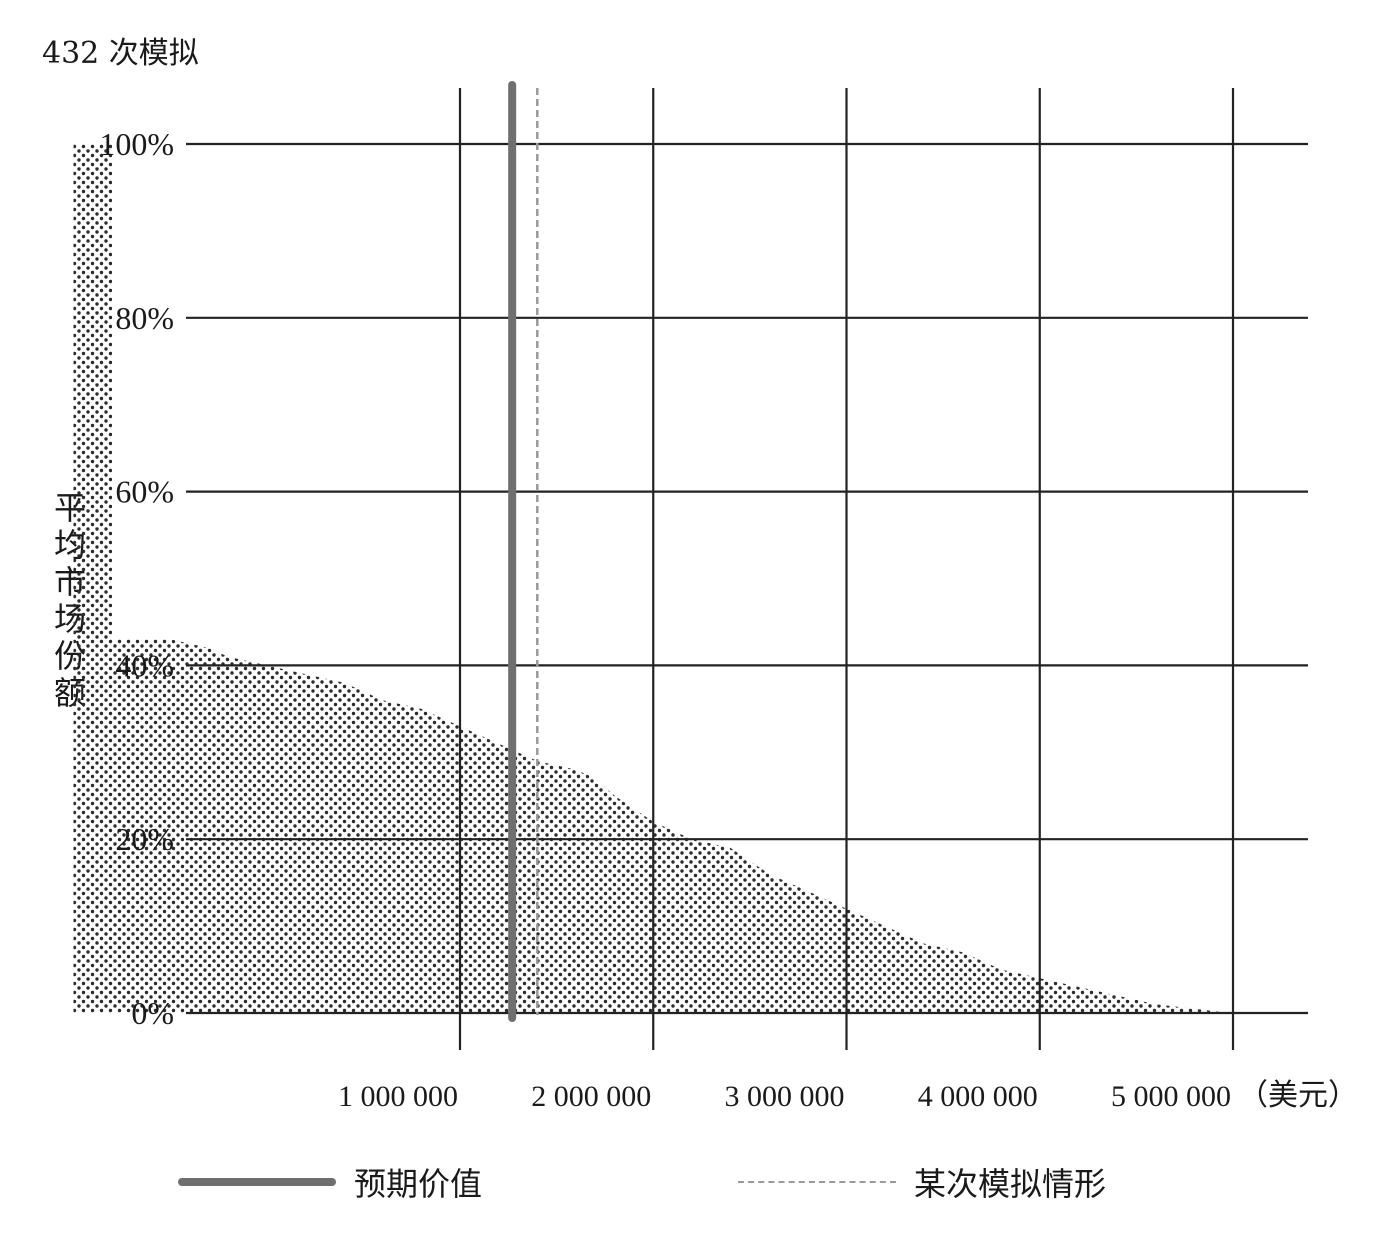  I want to click on legend-simulation: 某次模拟情形, so click(922, 1182).